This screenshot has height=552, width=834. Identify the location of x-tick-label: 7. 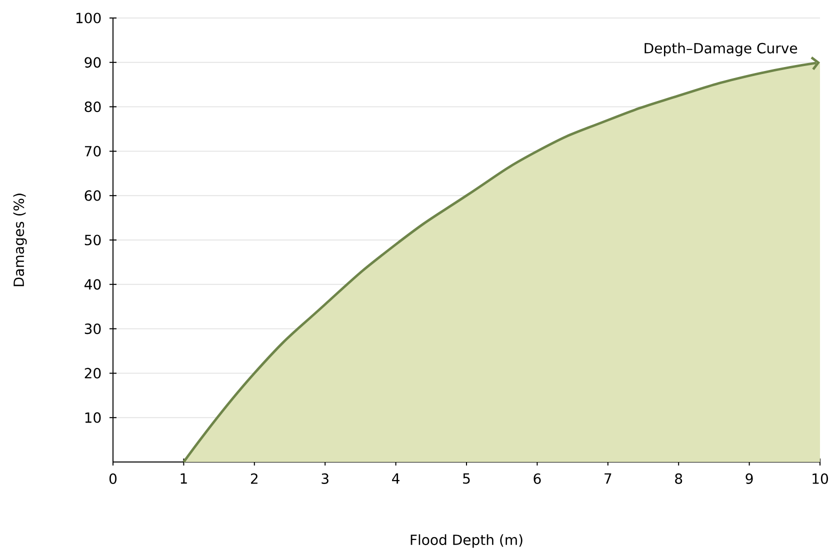
(608, 478).